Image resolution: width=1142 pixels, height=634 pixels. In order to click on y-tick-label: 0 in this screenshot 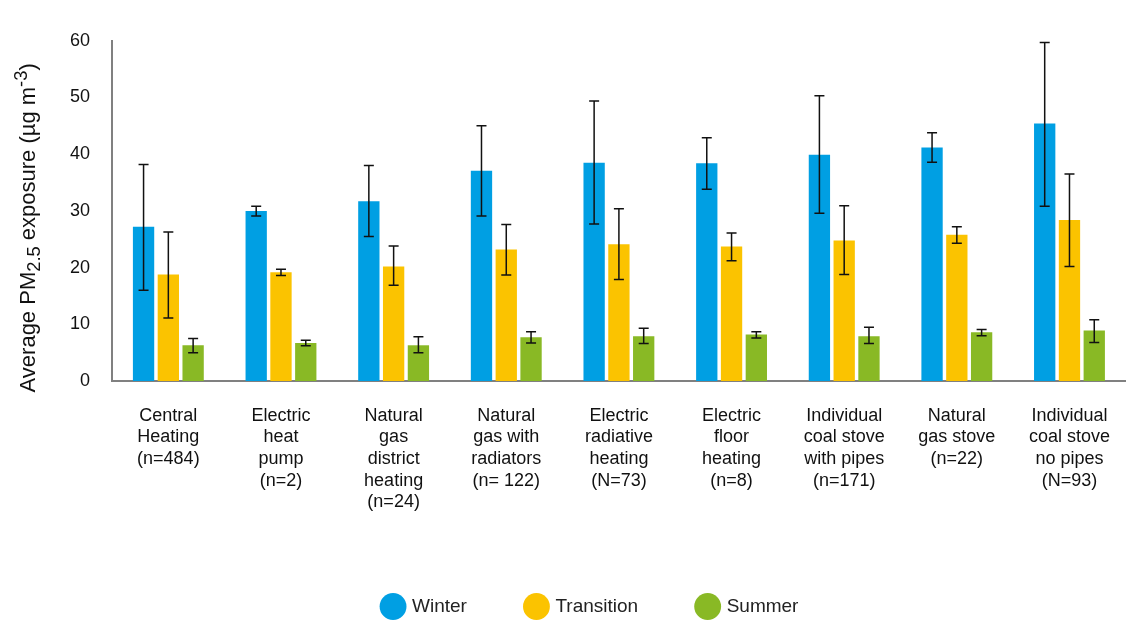, I will do `click(85, 379)`.